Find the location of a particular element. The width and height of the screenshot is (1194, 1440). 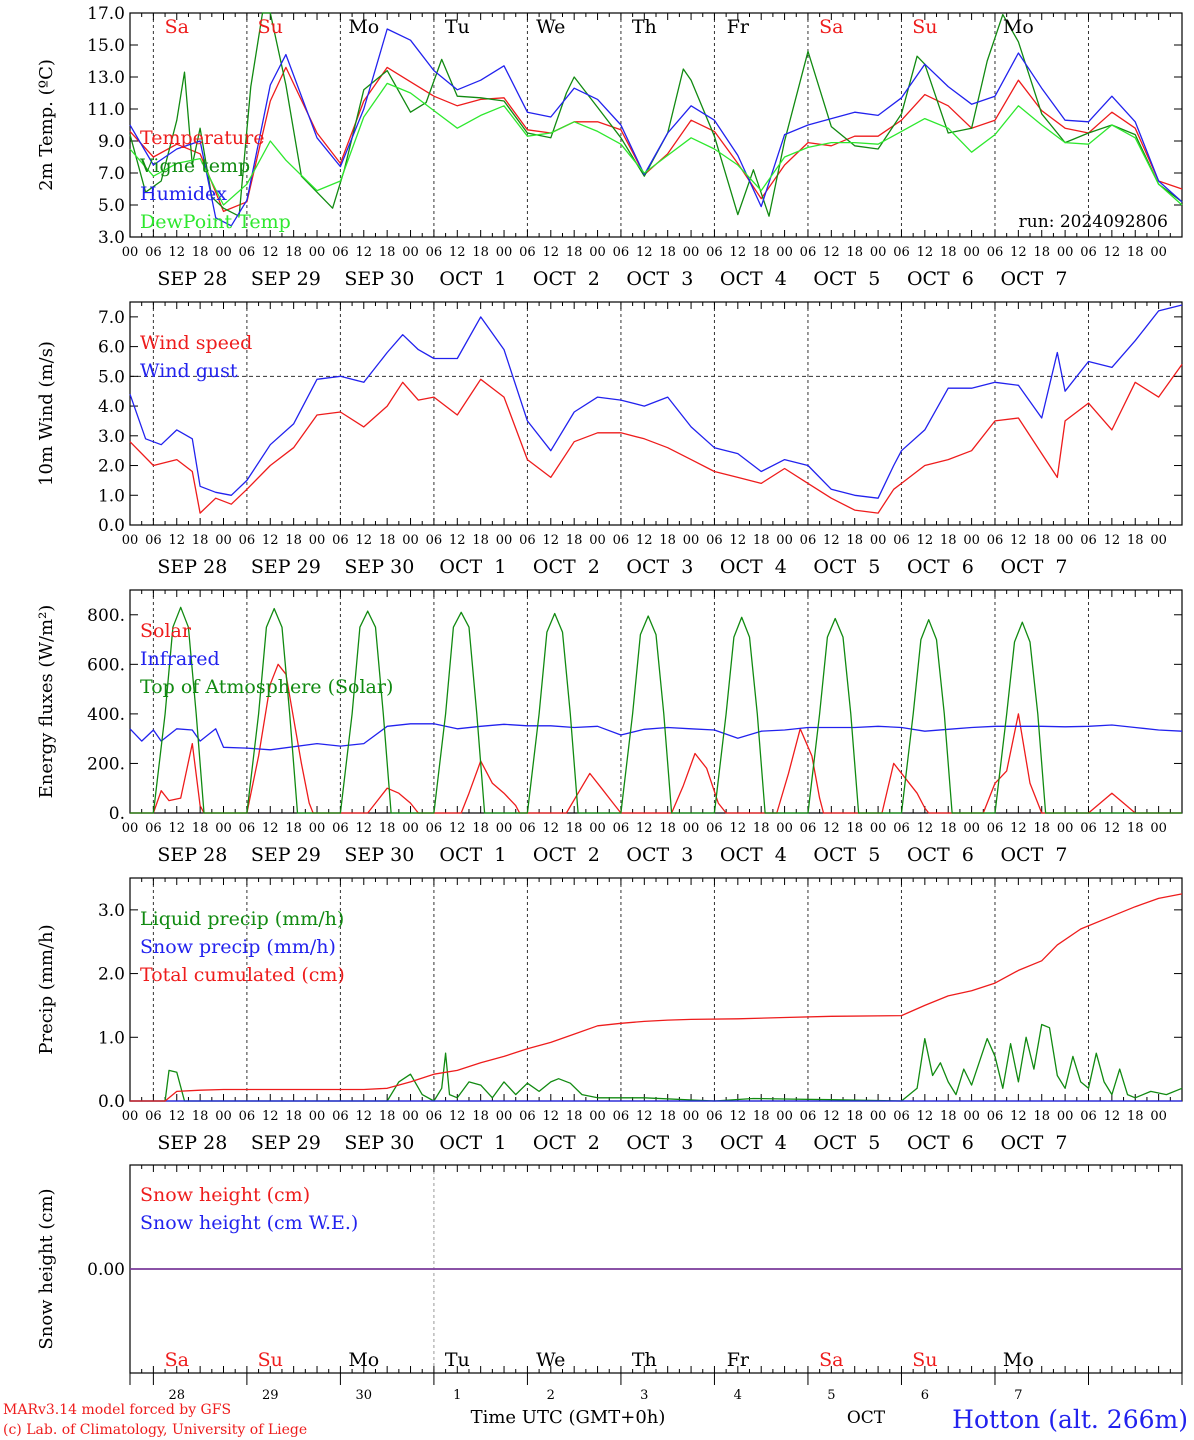

run-label: run: 2024092806 is located at coordinates (1093, 222).